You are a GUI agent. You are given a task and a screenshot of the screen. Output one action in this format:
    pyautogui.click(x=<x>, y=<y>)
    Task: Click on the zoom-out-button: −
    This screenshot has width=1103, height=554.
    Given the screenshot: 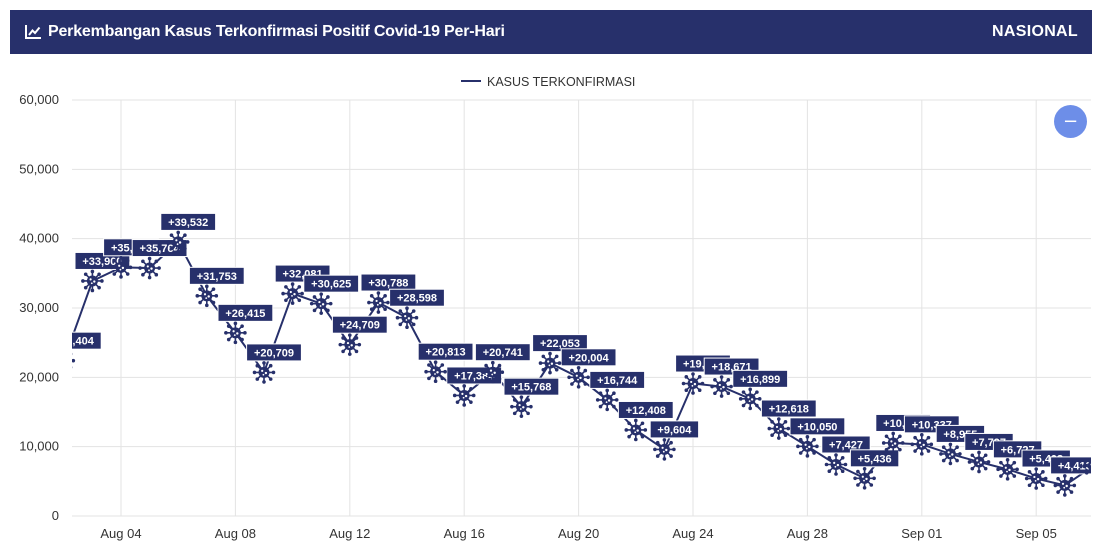 What is the action you would take?
    pyautogui.click(x=1070, y=121)
    